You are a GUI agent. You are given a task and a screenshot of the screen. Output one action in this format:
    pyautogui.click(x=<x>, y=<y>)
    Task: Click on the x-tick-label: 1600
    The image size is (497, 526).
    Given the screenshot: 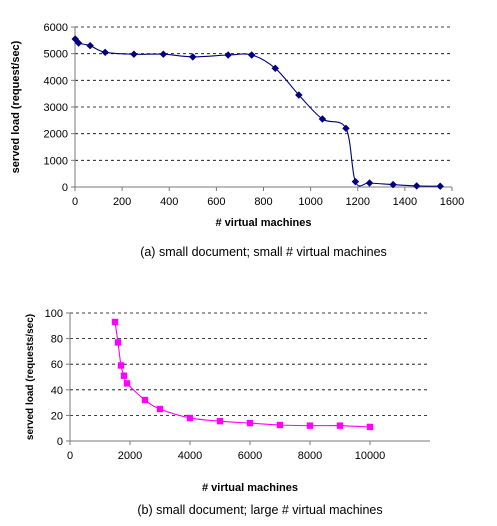 What is the action you would take?
    pyautogui.click(x=452, y=202)
    